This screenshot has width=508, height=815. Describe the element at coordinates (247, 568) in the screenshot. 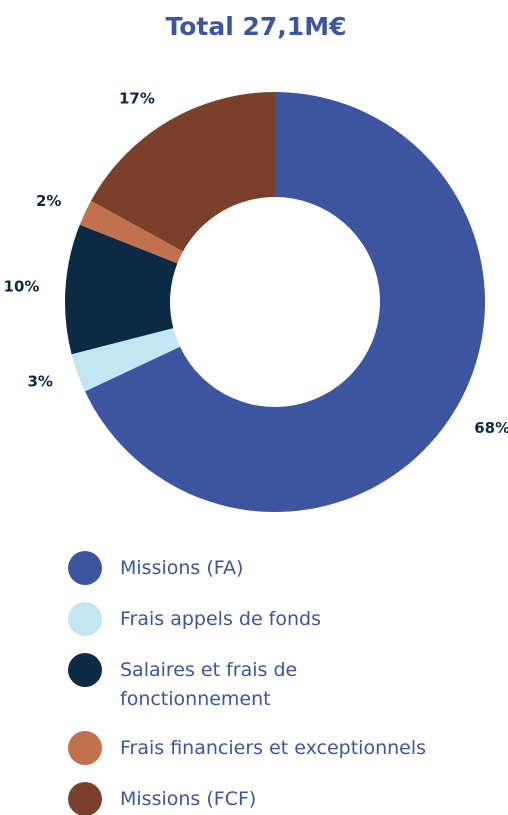

I see `legend-item: Missions (FA)` at that location.